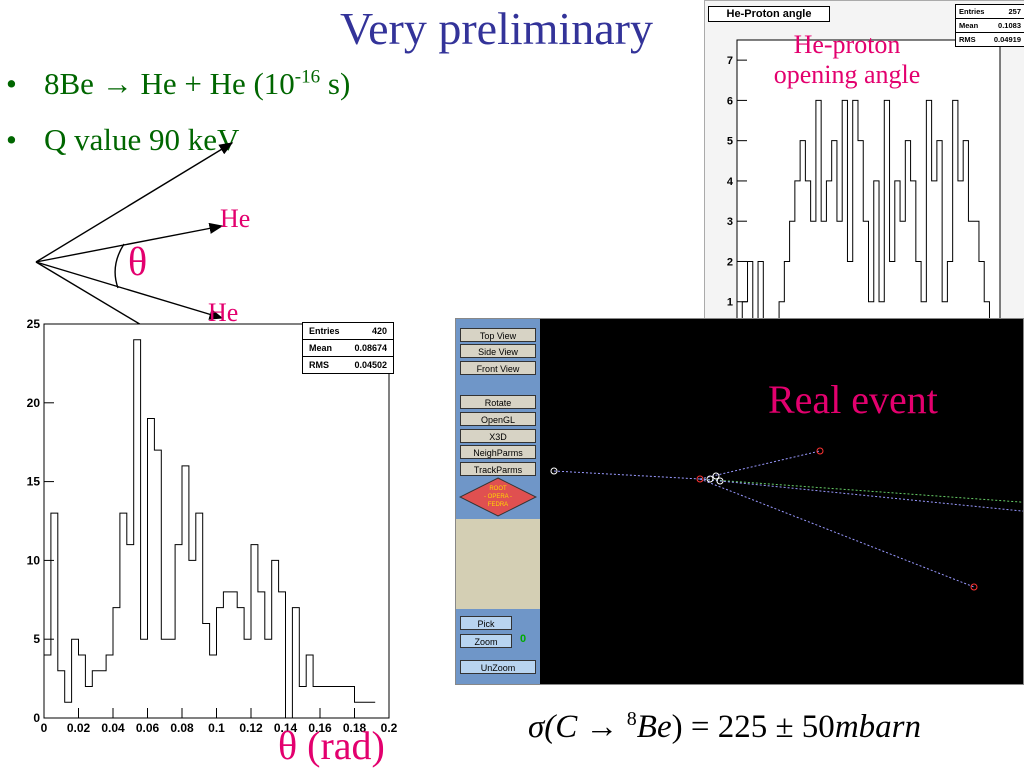 This screenshot has height=769, width=1024. Describe the element at coordinates (700, 479) in the screenshot. I see `vertex-primary` at that location.